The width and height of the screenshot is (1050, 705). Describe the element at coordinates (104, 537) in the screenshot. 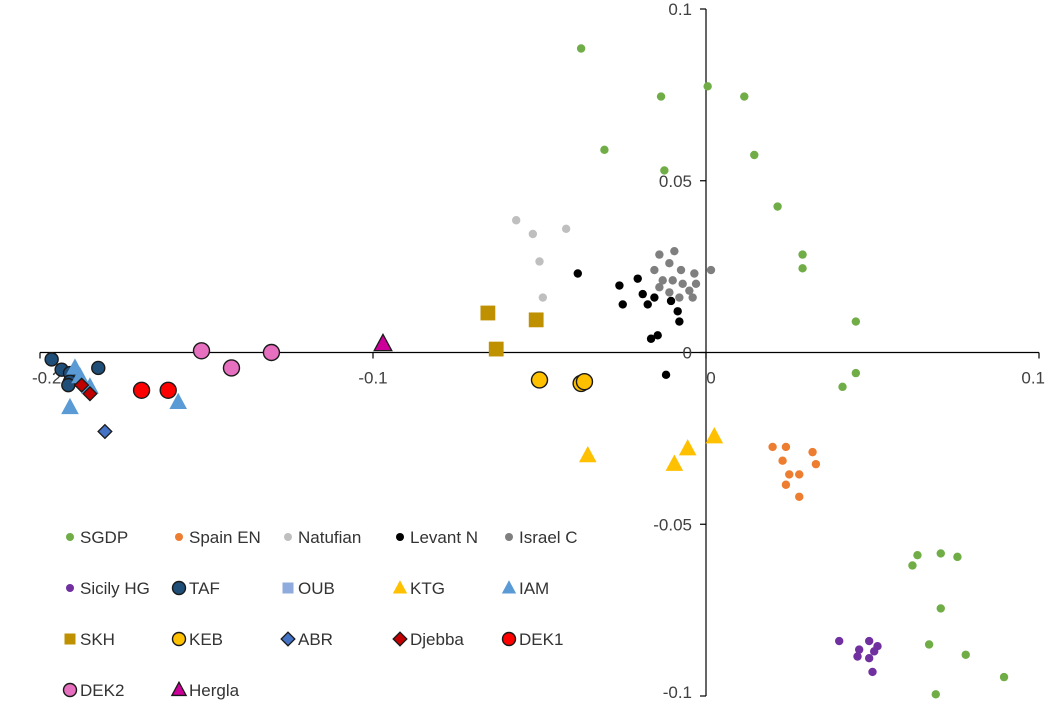

I see `legend-label-sgdp: SGDP` at that location.